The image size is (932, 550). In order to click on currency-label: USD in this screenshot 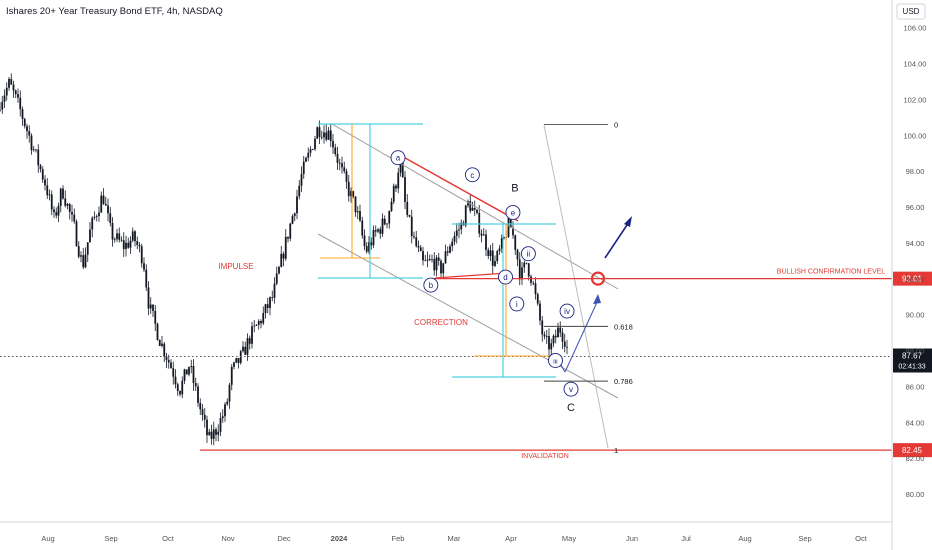, I will do `click(911, 11)`.